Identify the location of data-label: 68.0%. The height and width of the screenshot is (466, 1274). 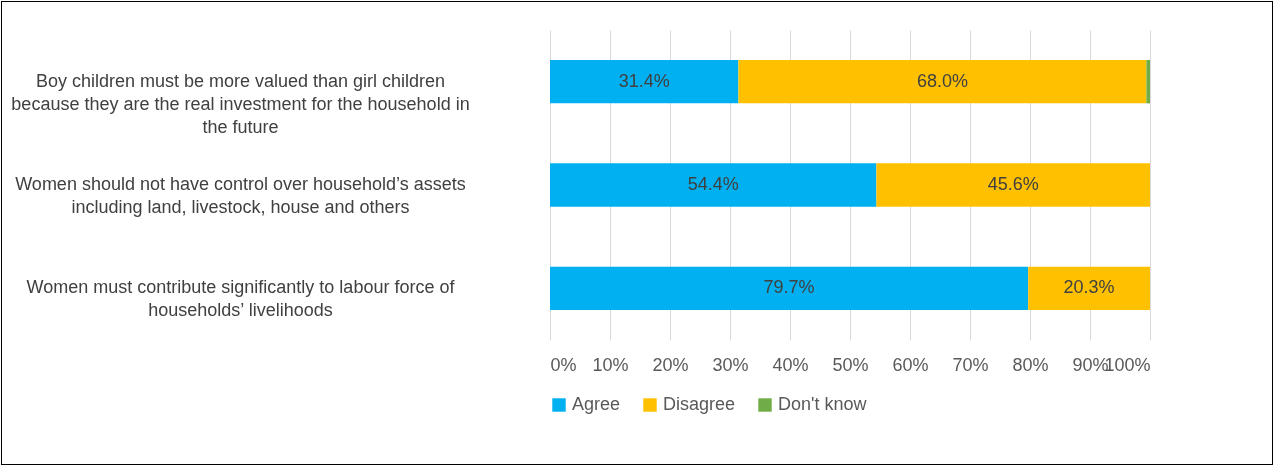
(942, 80).